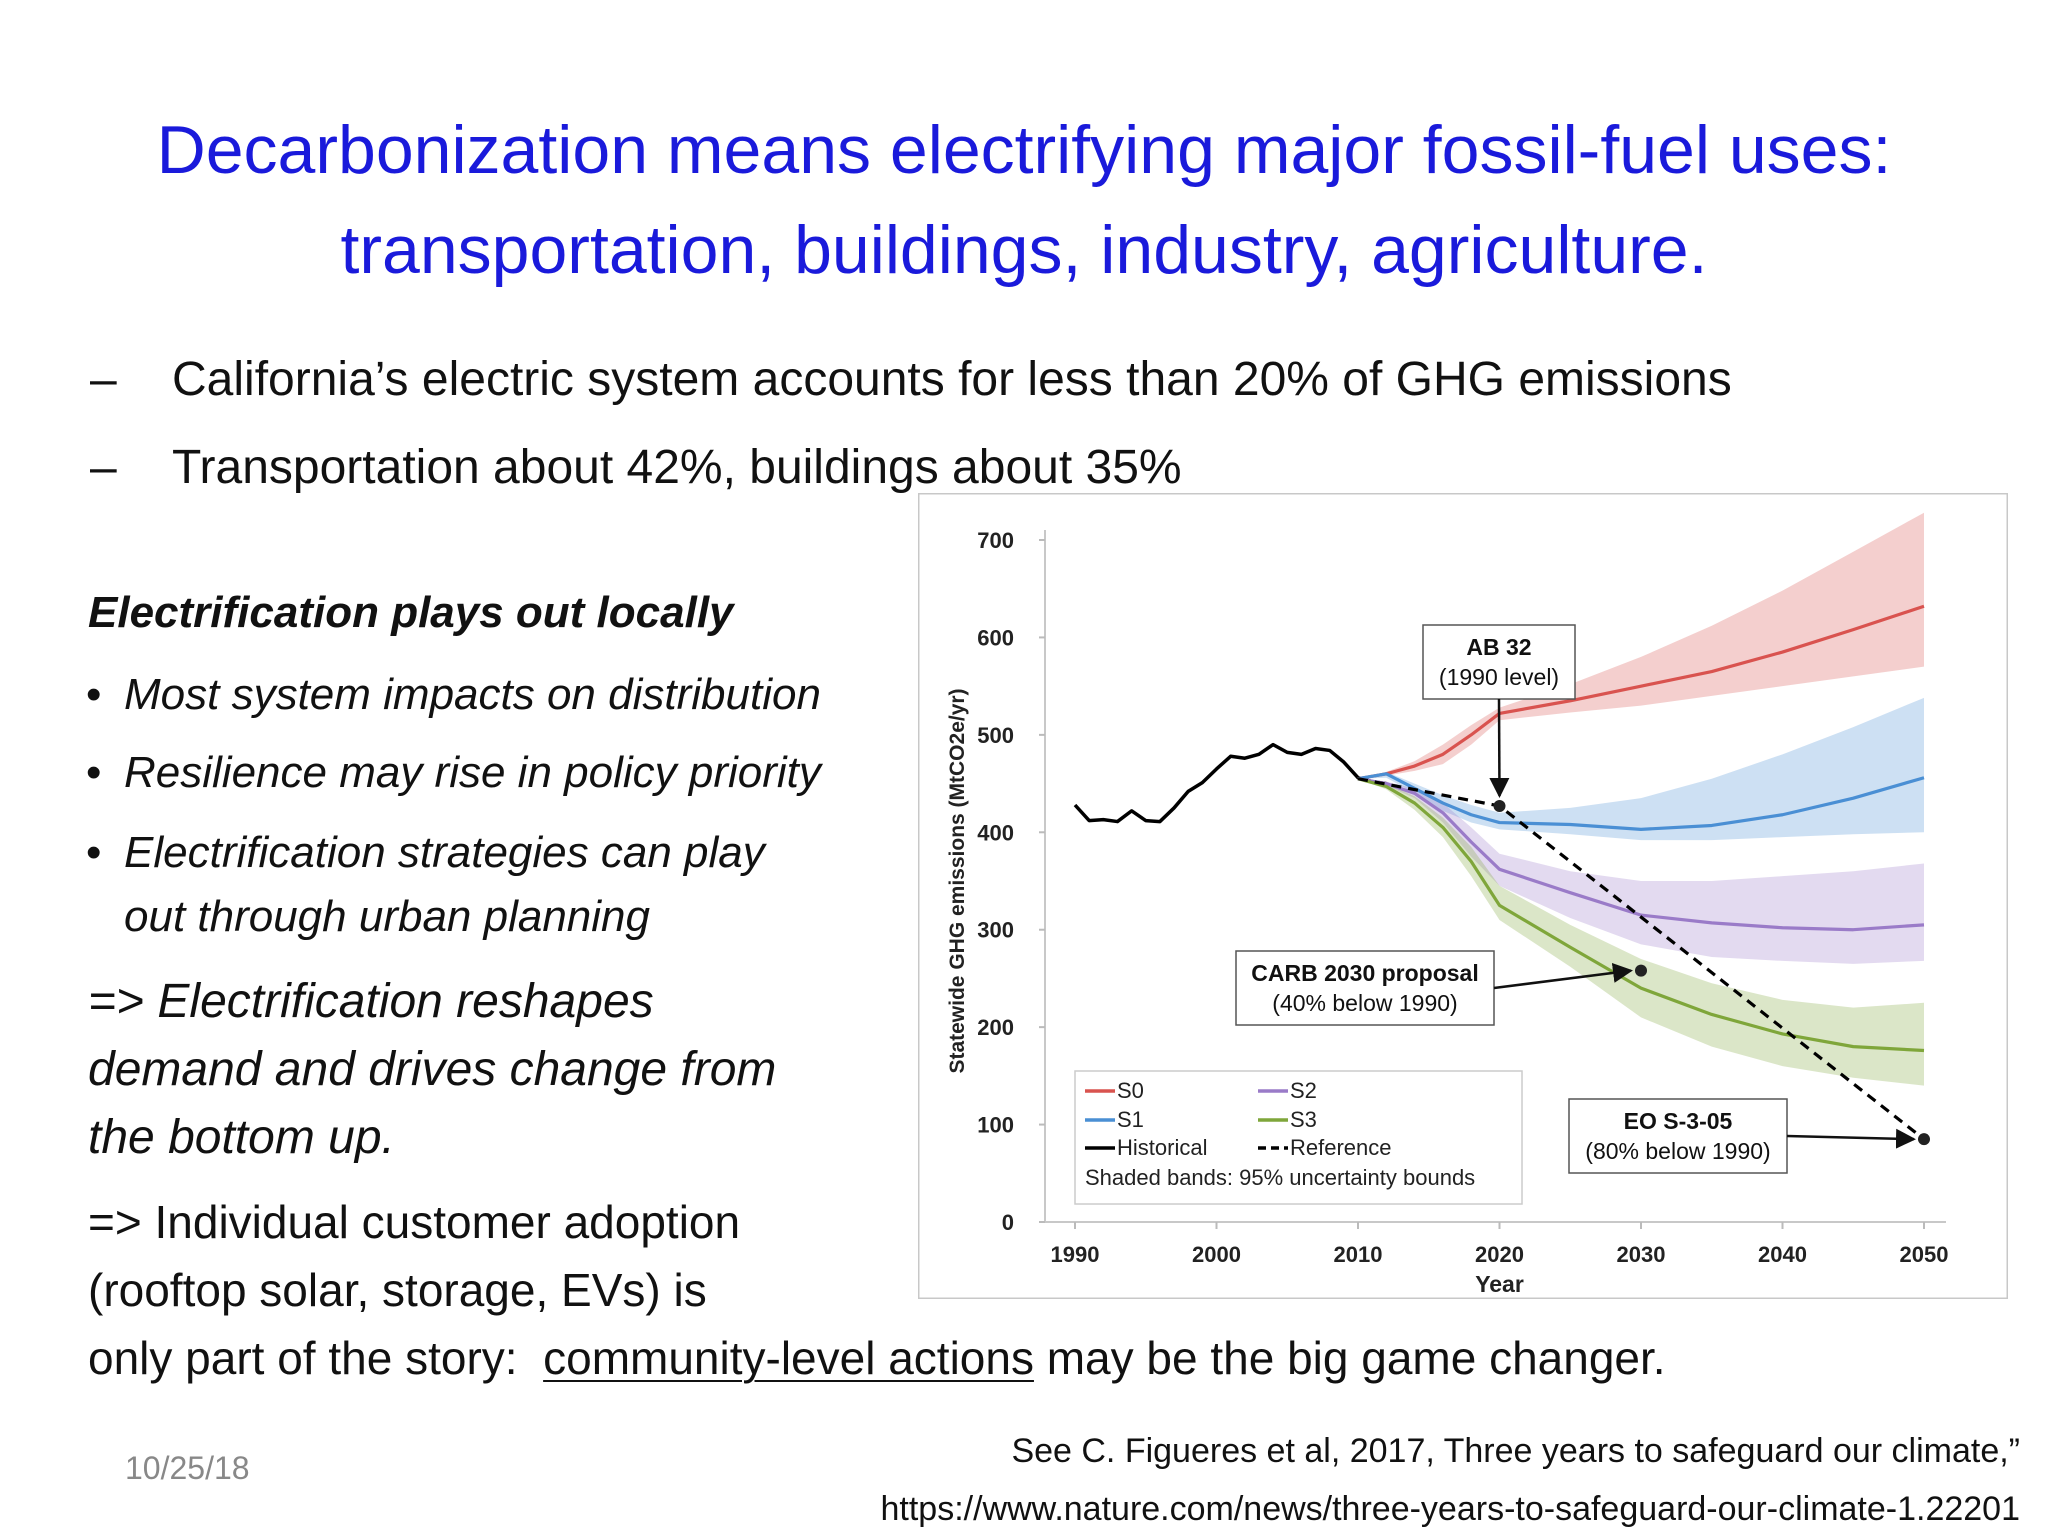  What do you see at coordinates (1216, 1254) in the screenshot?
I see `x-tick-label: 2000` at bounding box center [1216, 1254].